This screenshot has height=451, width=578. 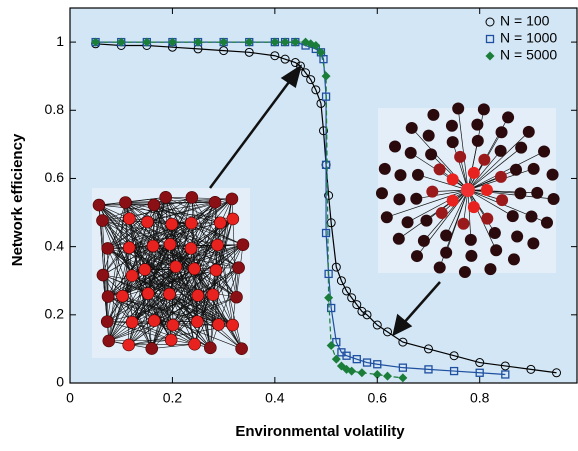 What do you see at coordinates (60, 41) in the screenshot?
I see `y-tick-label: 1` at bounding box center [60, 41].